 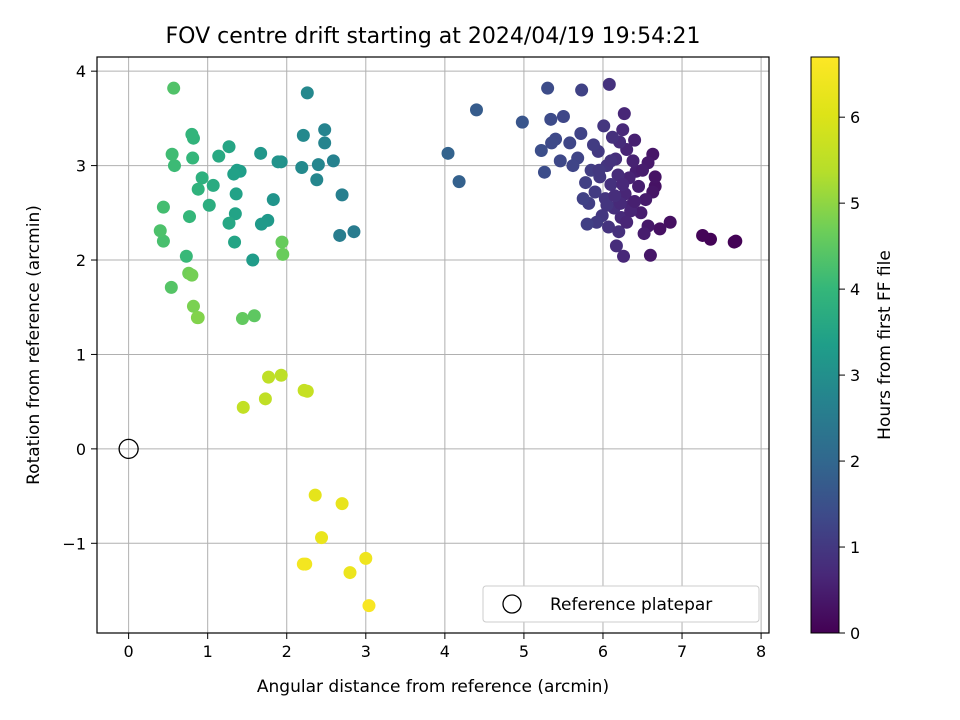 I want to click on colorbar-tick-label: 2, so click(x=855, y=461).